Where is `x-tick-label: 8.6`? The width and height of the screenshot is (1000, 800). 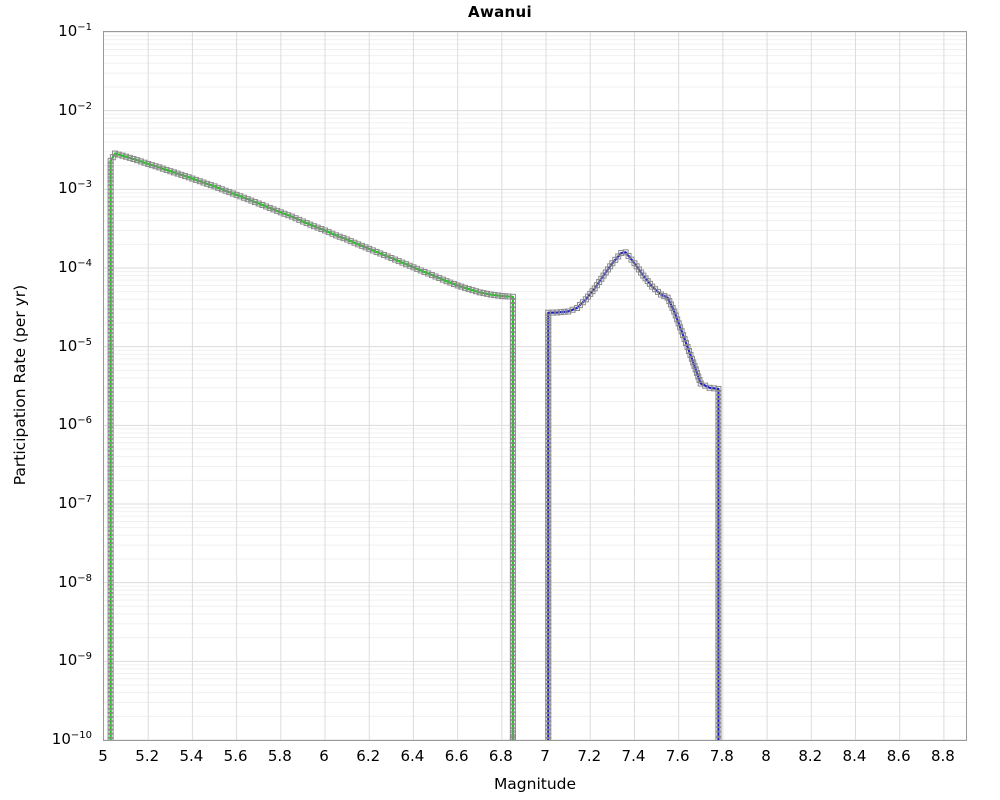 x-tick-label: 8.6 is located at coordinates (898, 756).